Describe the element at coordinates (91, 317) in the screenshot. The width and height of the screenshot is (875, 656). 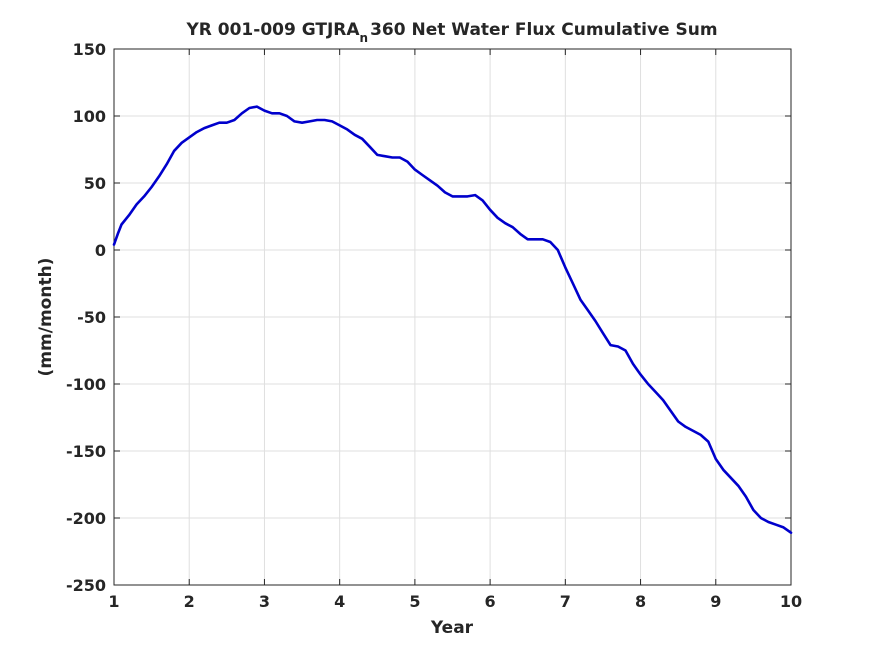
I see `y-tick-label: -50` at that location.